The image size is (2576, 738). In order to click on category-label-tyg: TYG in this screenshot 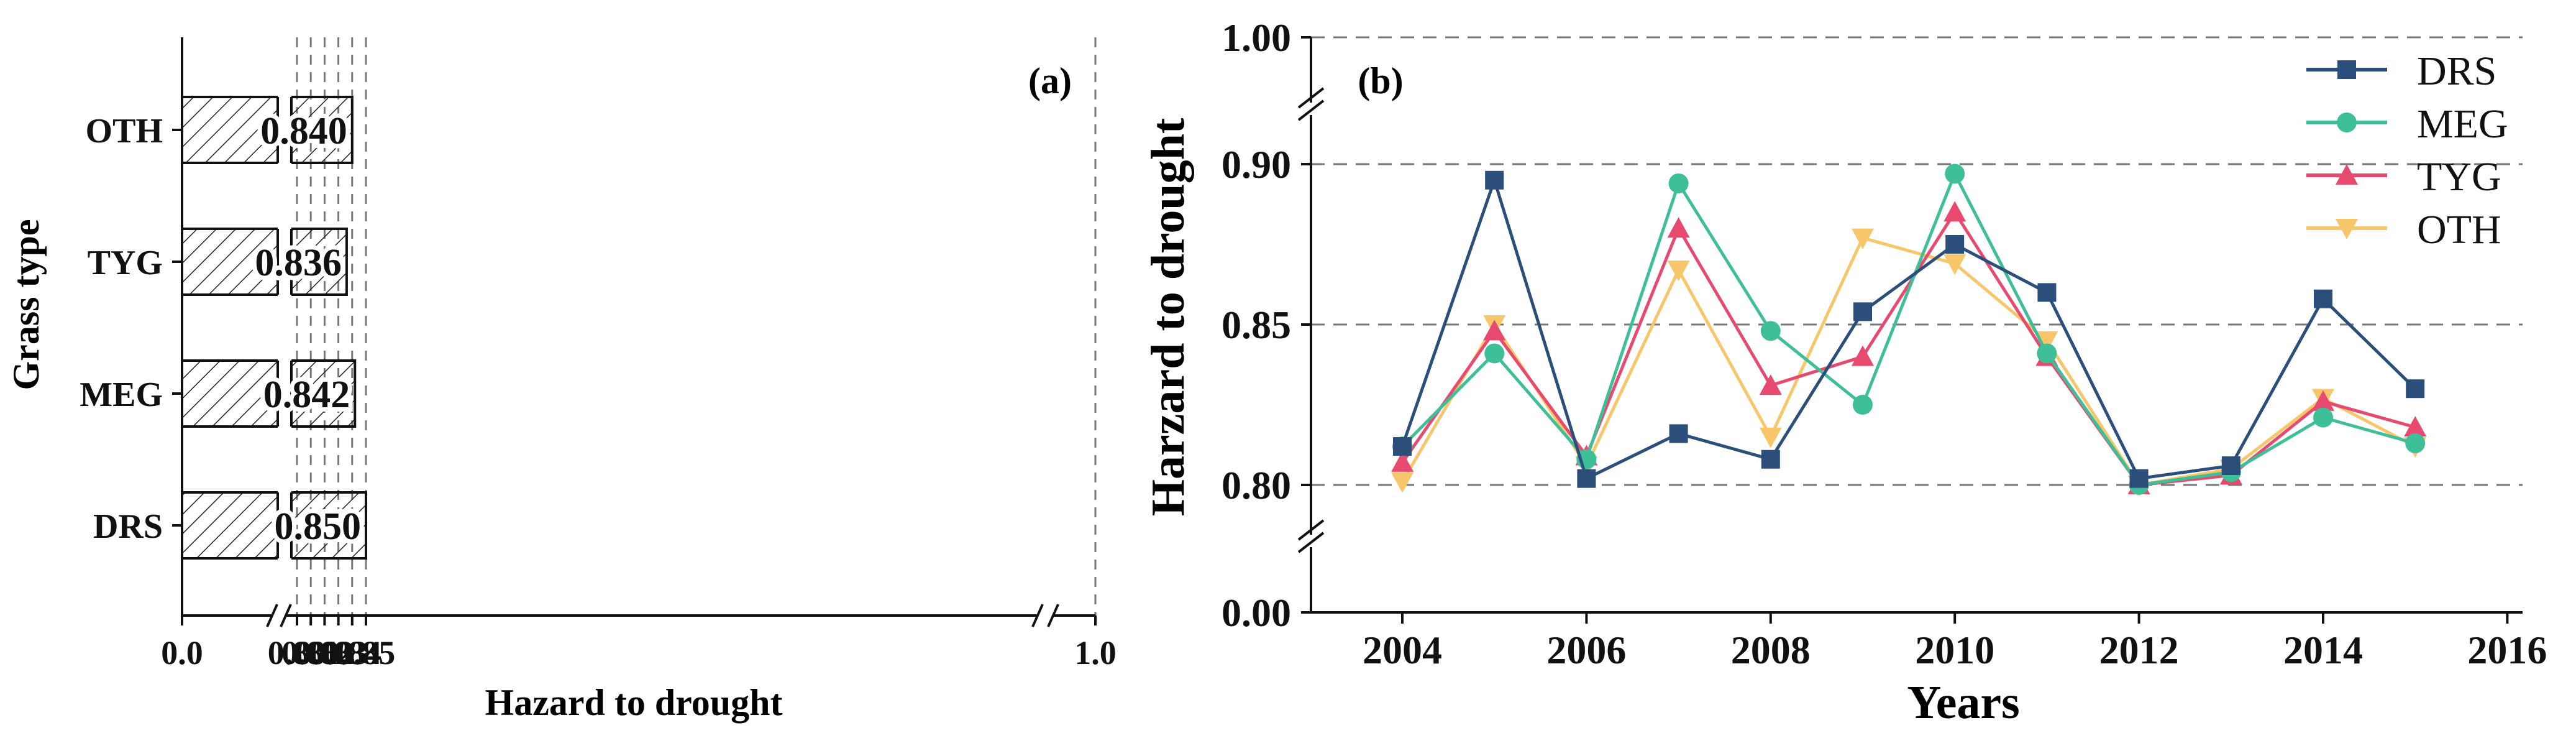, I will do `click(125, 263)`.